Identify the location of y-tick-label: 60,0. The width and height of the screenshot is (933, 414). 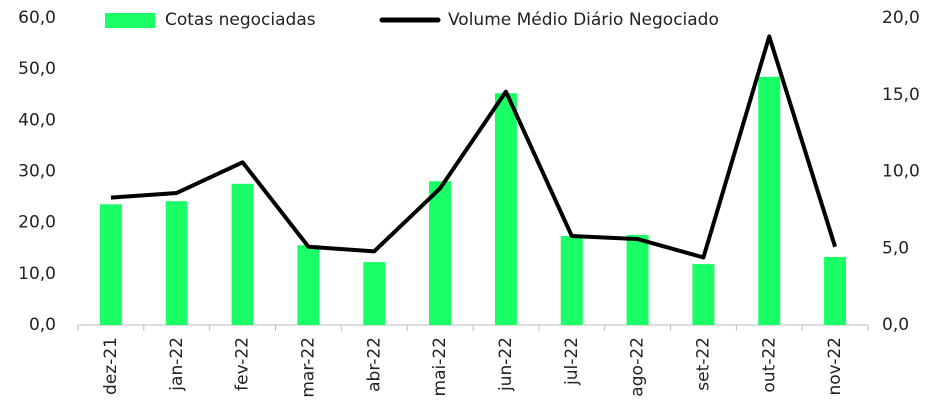
(37, 18).